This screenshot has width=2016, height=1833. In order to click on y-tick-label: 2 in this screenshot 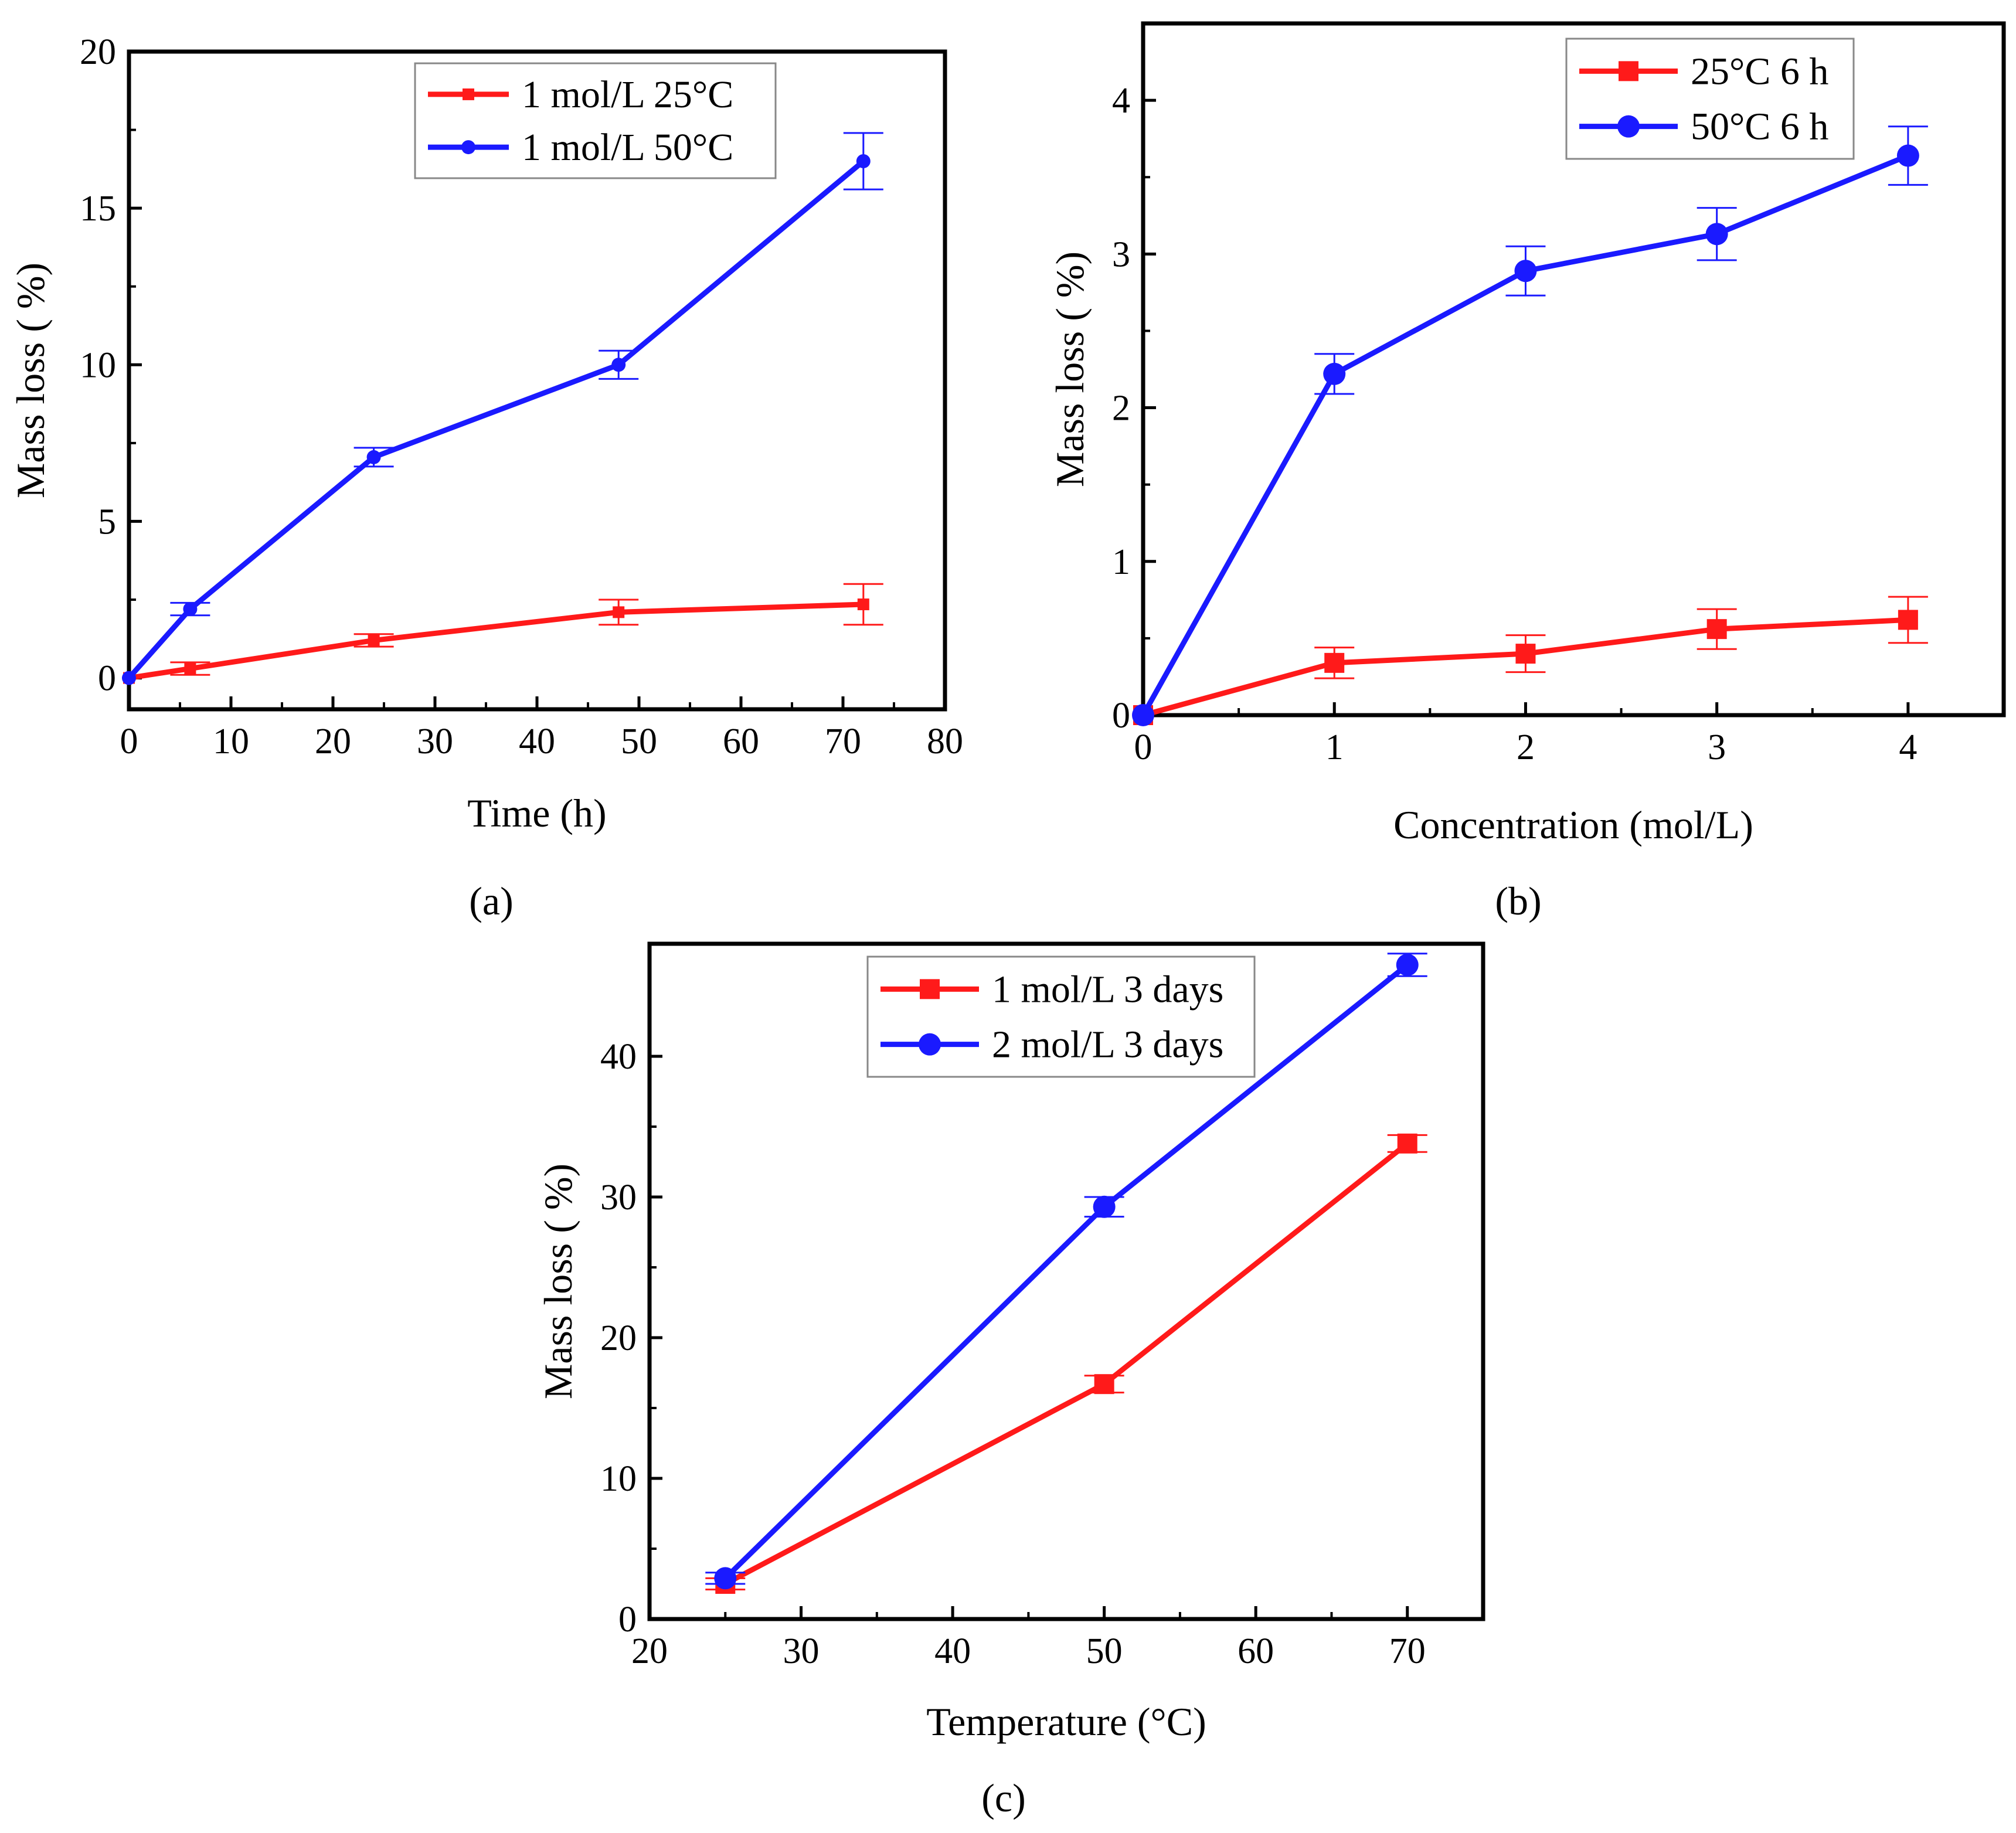, I will do `click(1121, 409)`.